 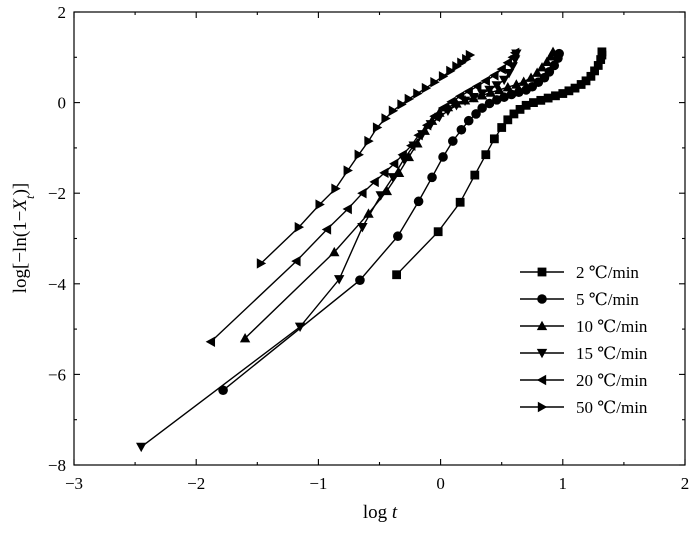 I want to click on legend-label: 2 ℃/min, so click(x=607, y=272).